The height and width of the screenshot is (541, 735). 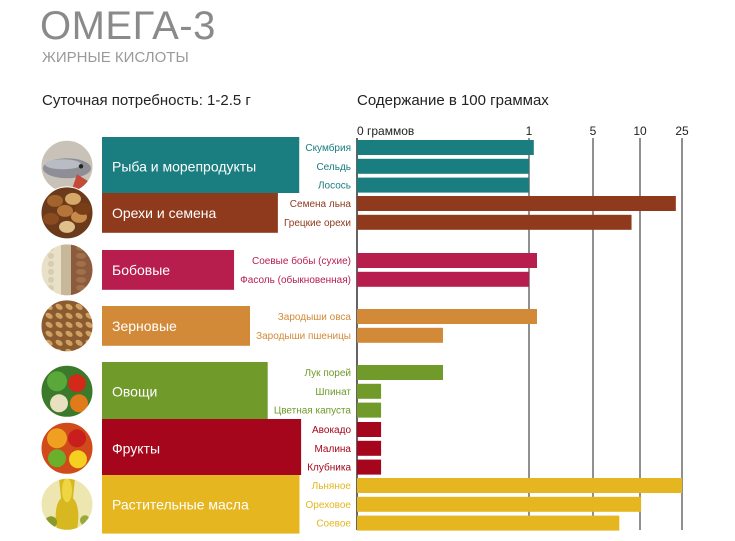 I want to click on item-label: Соевое, so click(x=333, y=524).